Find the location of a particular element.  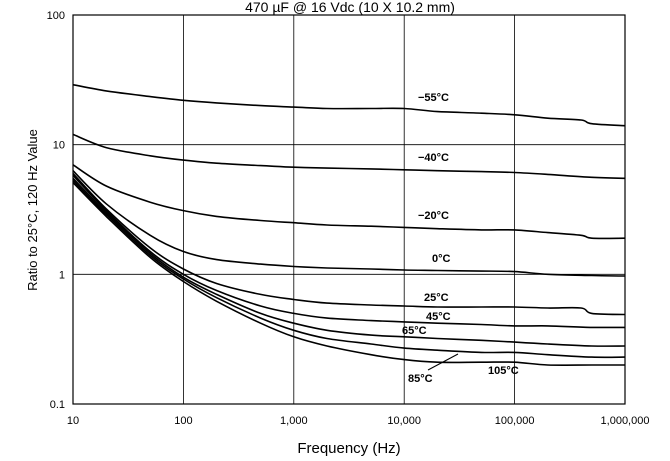

series-label-layer: −55°C −40°C −20°C 0°C 25°C 45°C 65°C 85°C 105°C is located at coordinates (460, 238).